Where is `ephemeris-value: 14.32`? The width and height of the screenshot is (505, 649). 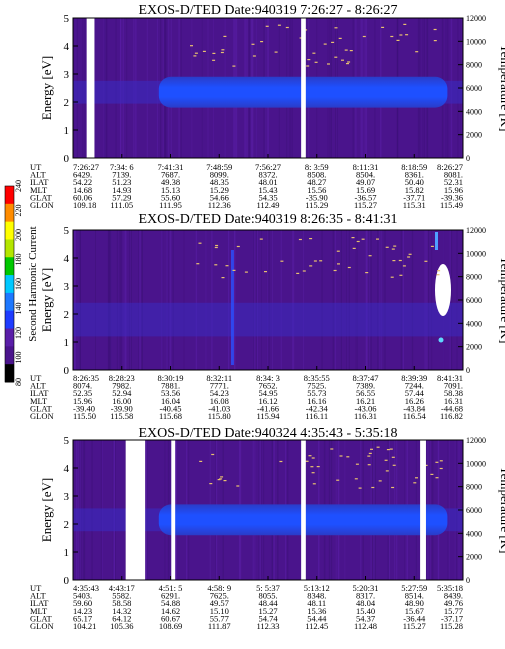 ephemeris-value: 14.32 is located at coordinates (121, 611).